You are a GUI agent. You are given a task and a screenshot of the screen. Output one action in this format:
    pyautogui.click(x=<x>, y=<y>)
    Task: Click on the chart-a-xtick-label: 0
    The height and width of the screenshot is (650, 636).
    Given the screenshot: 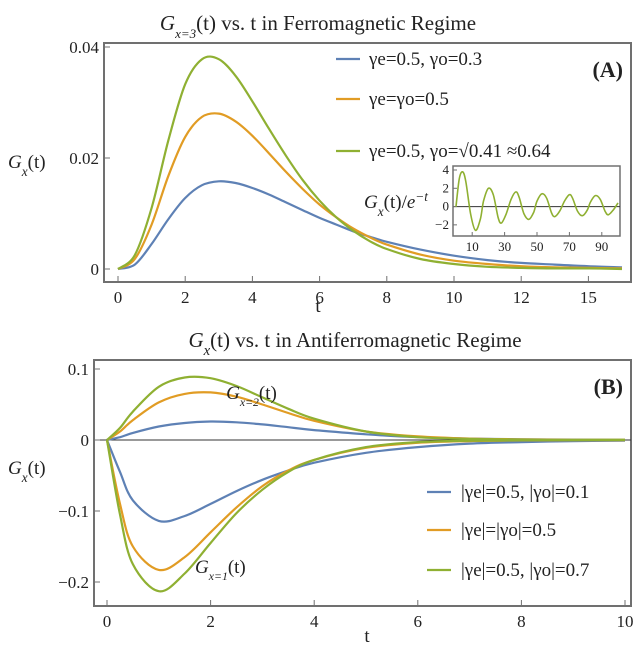 What is the action you would take?
    pyautogui.click(x=118, y=297)
    